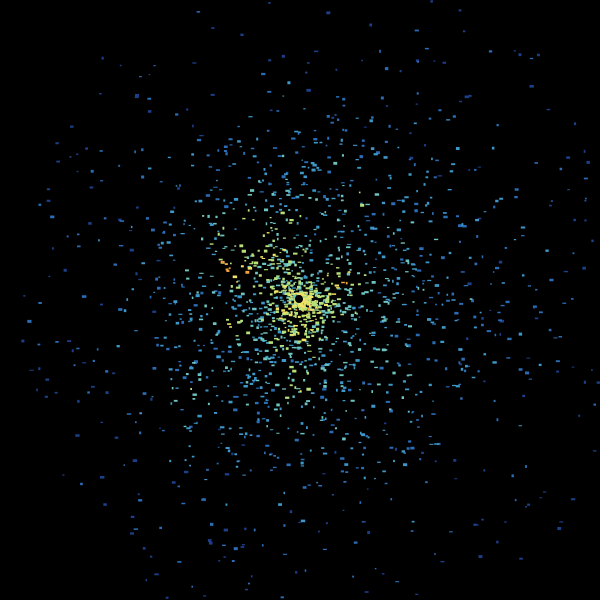 The height and width of the screenshot is (600, 600). Describe the element at coordinates (278, 295) in the screenshot. I see `echo-band` at that location.